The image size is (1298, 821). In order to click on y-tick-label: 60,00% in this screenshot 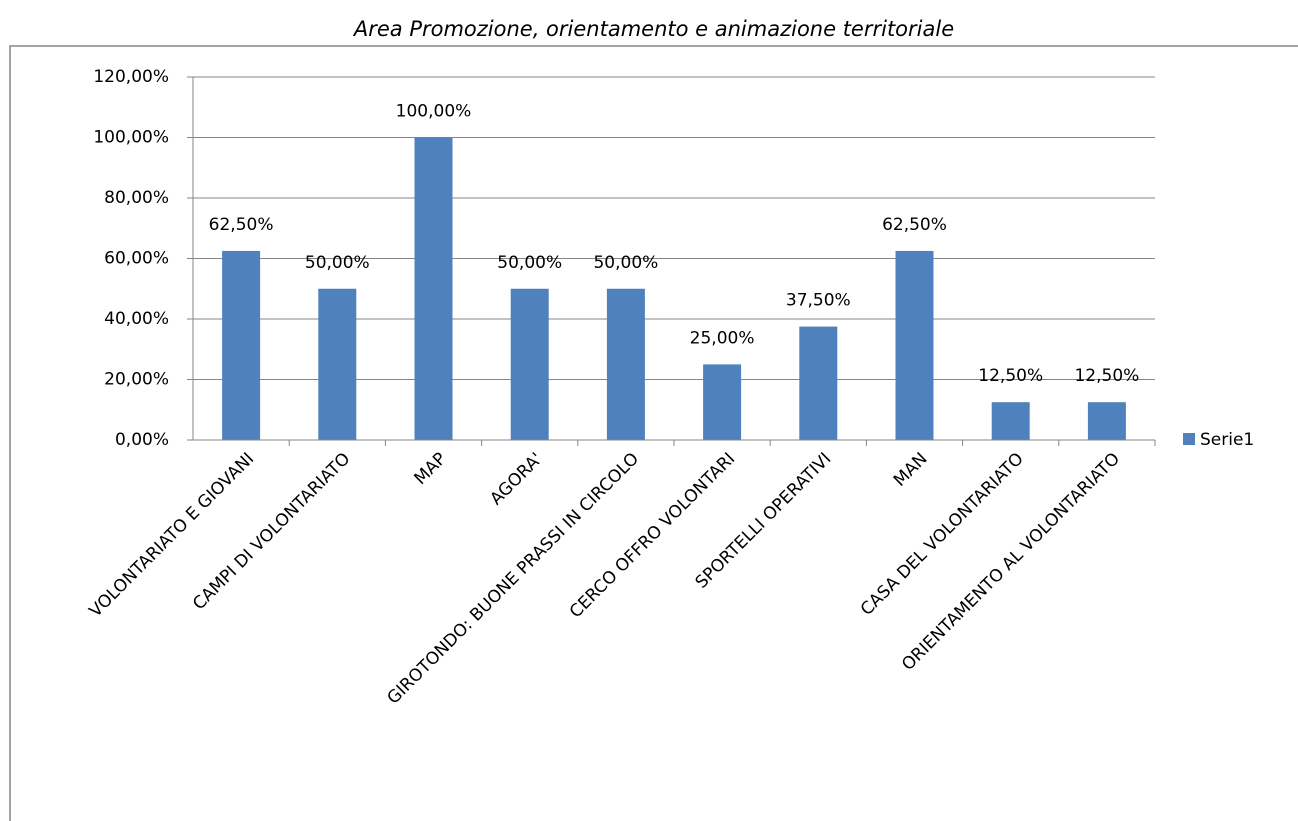, I will do `click(136, 259)`.